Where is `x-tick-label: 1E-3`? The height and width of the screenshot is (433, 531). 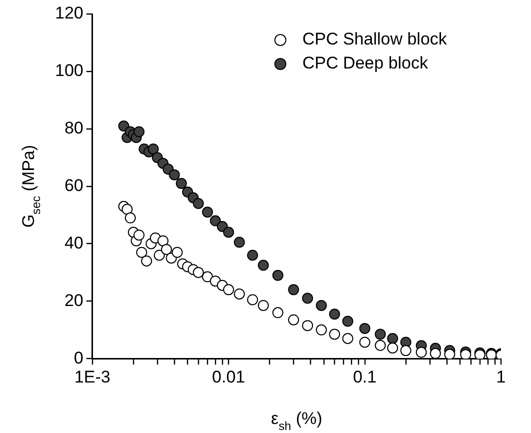 x-tick-label: 1E-3 is located at coordinates (92, 376).